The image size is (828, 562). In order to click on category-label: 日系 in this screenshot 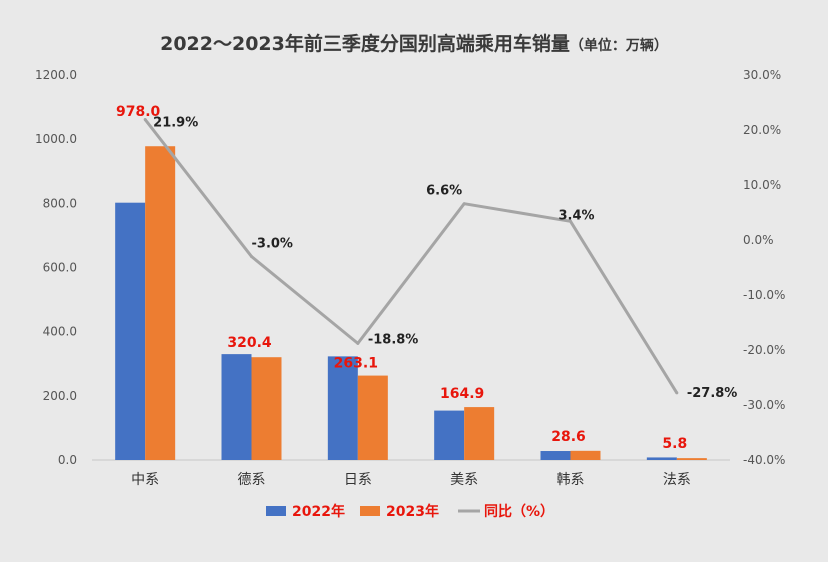, I will do `click(358, 480)`.